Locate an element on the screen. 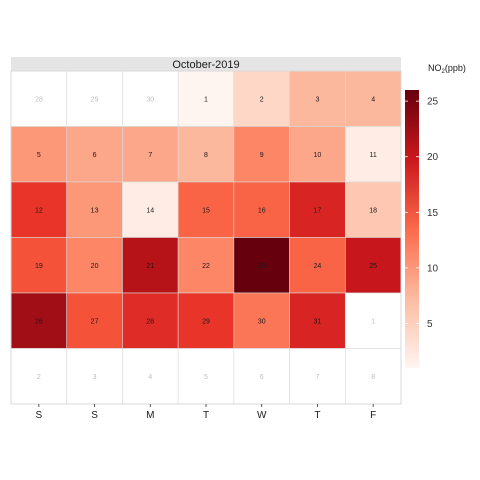 The height and width of the screenshot is (480, 480). legend-tick-label: 20 is located at coordinates (433, 157).